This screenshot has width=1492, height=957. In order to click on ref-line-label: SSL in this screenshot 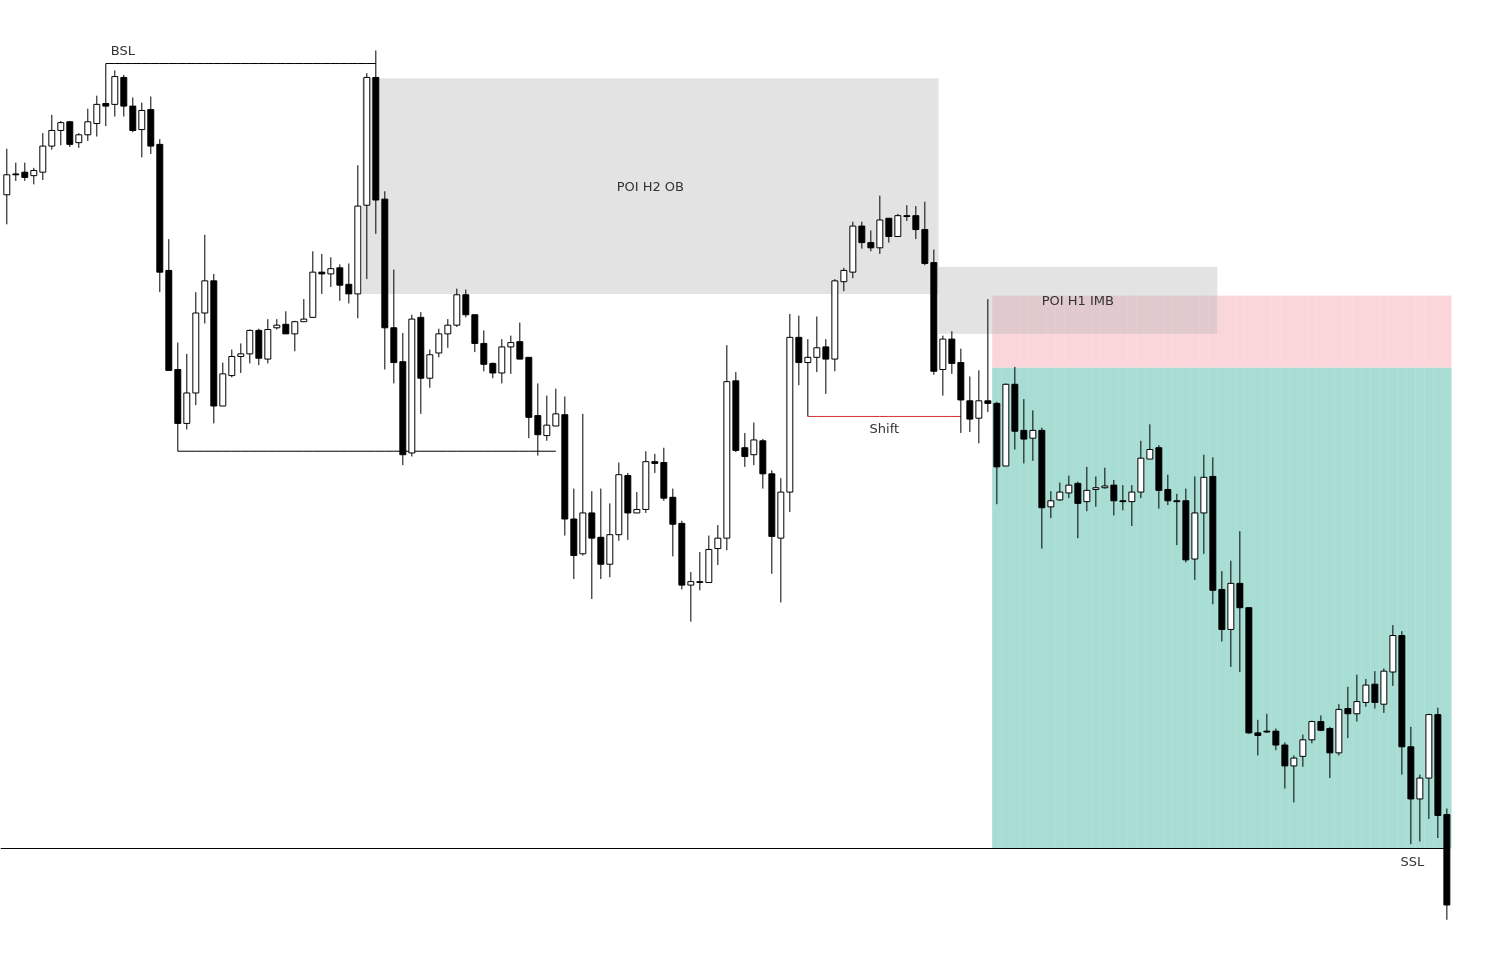, I will do `click(1413, 862)`.